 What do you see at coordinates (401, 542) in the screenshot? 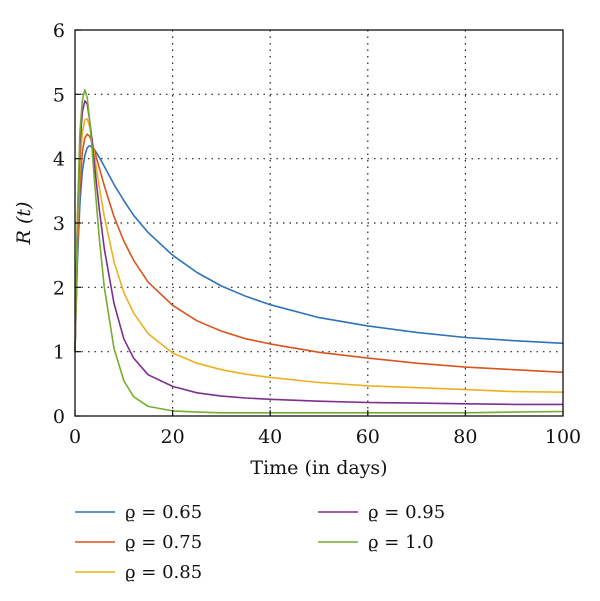
I see `legend-label: ϱ = 1.0` at bounding box center [401, 542].